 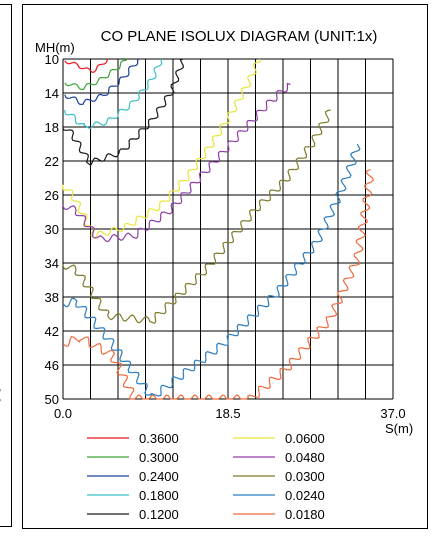 I want to click on isolux-line-0.3000, so click(x=96, y=74).